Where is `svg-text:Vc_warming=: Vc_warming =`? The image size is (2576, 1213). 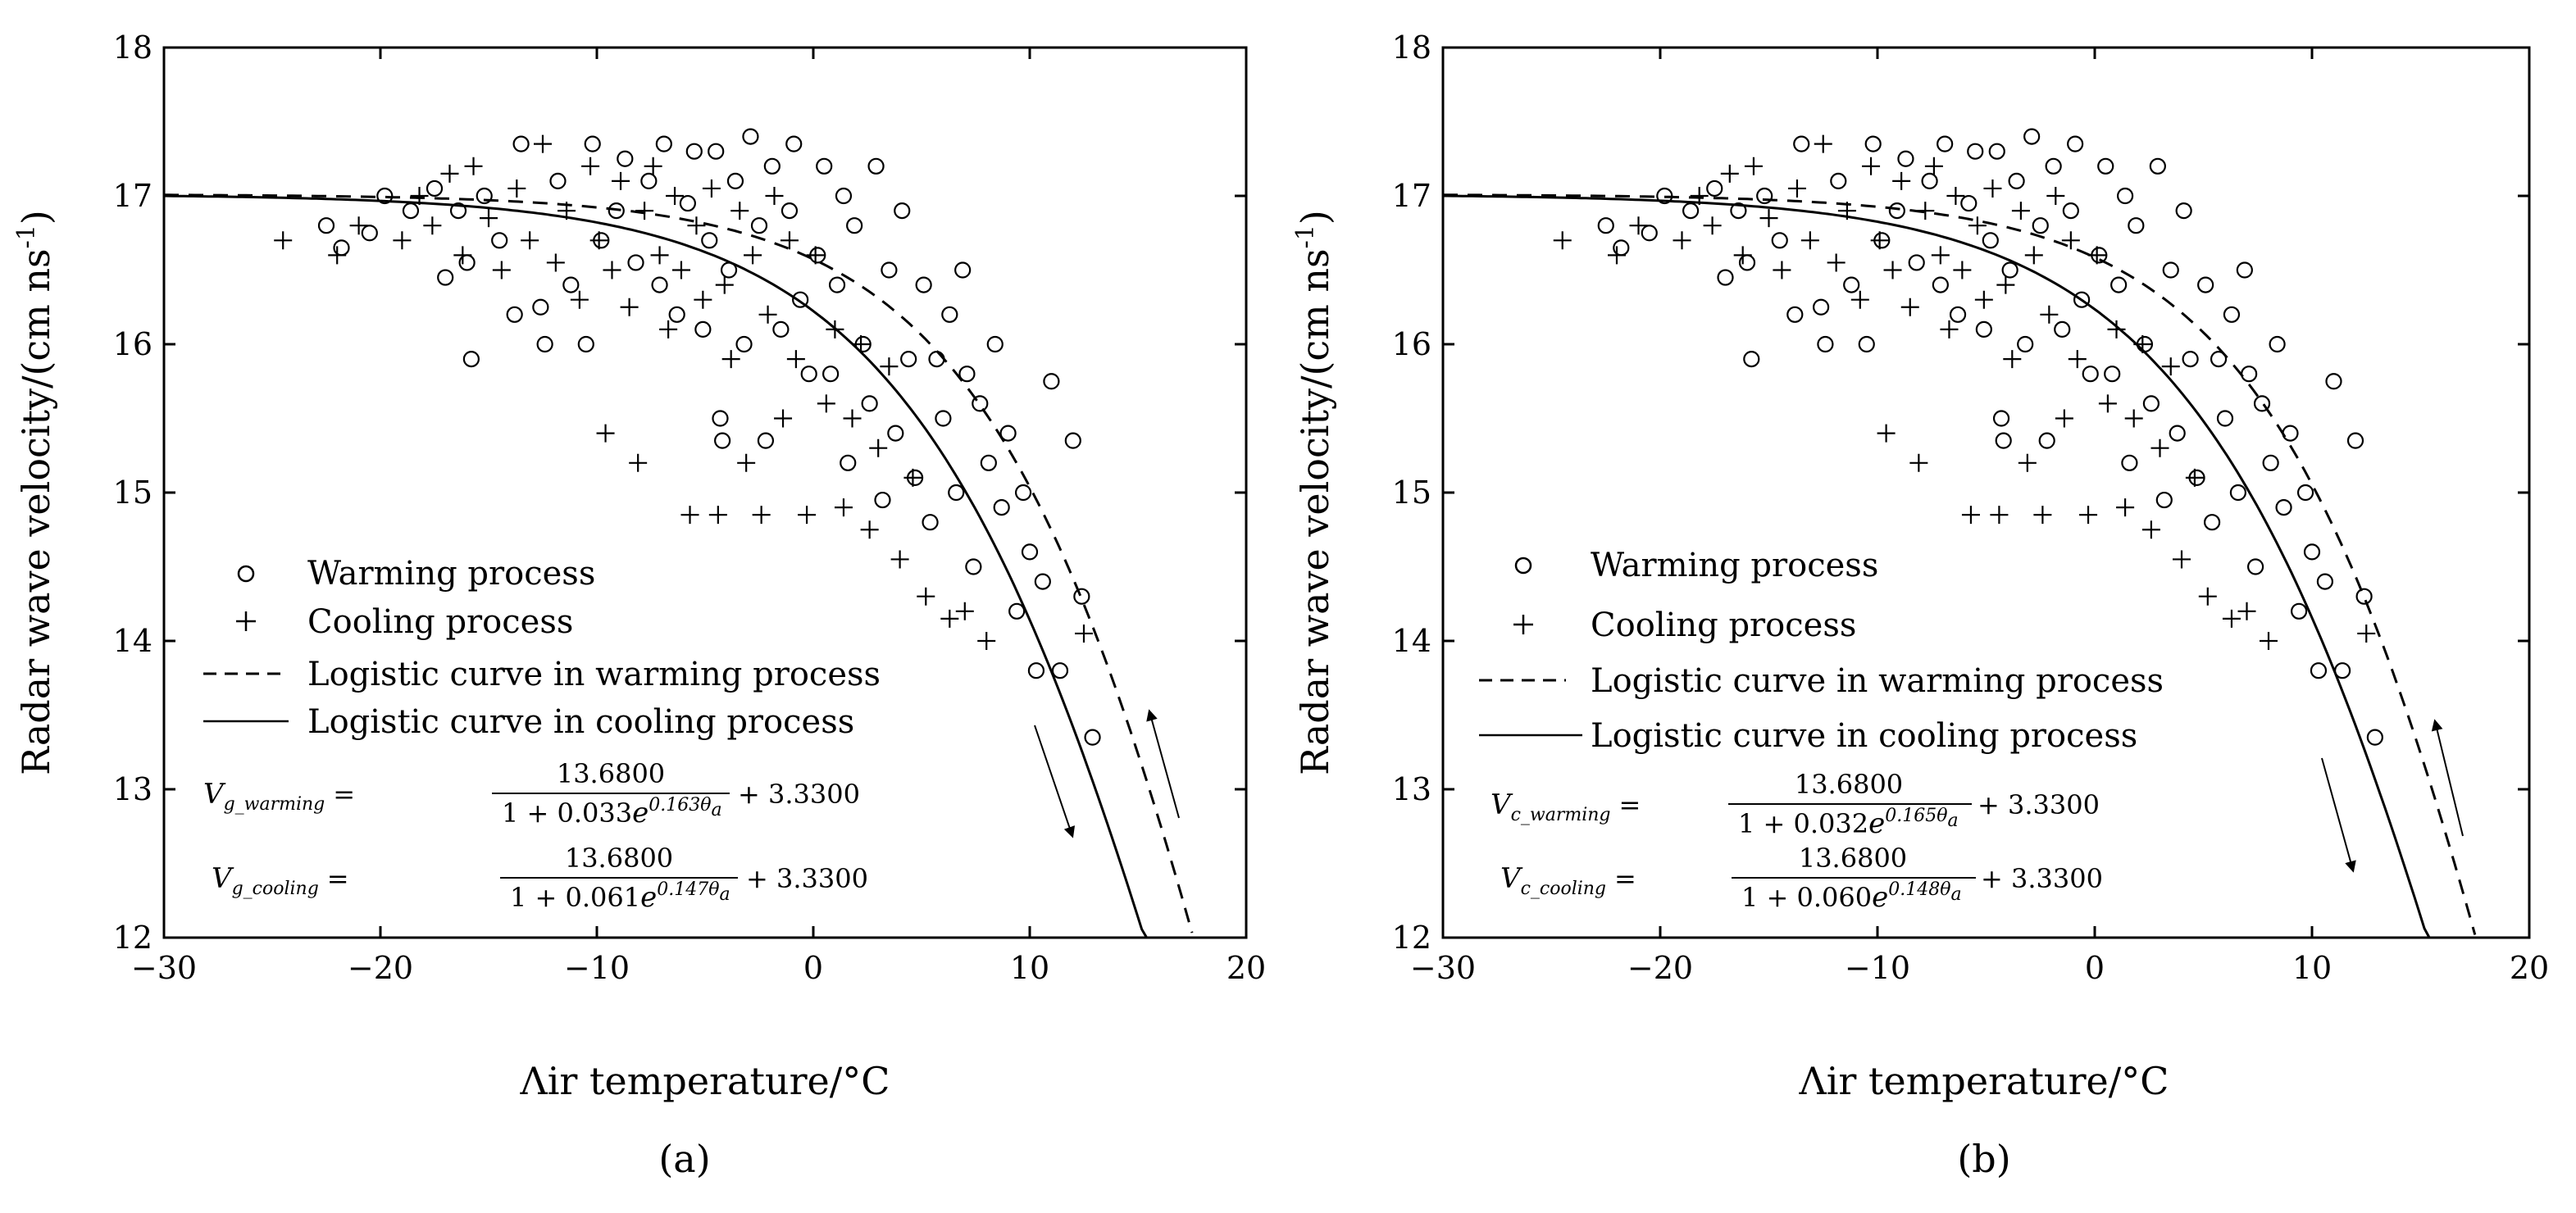 svg-text:Vc_warming=: Vc_warming = is located at coordinates (1566, 807).